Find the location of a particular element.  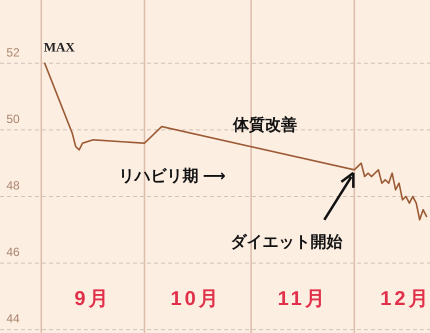

annotation: リハビリ期 ⟶ is located at coordinates (172, 176).